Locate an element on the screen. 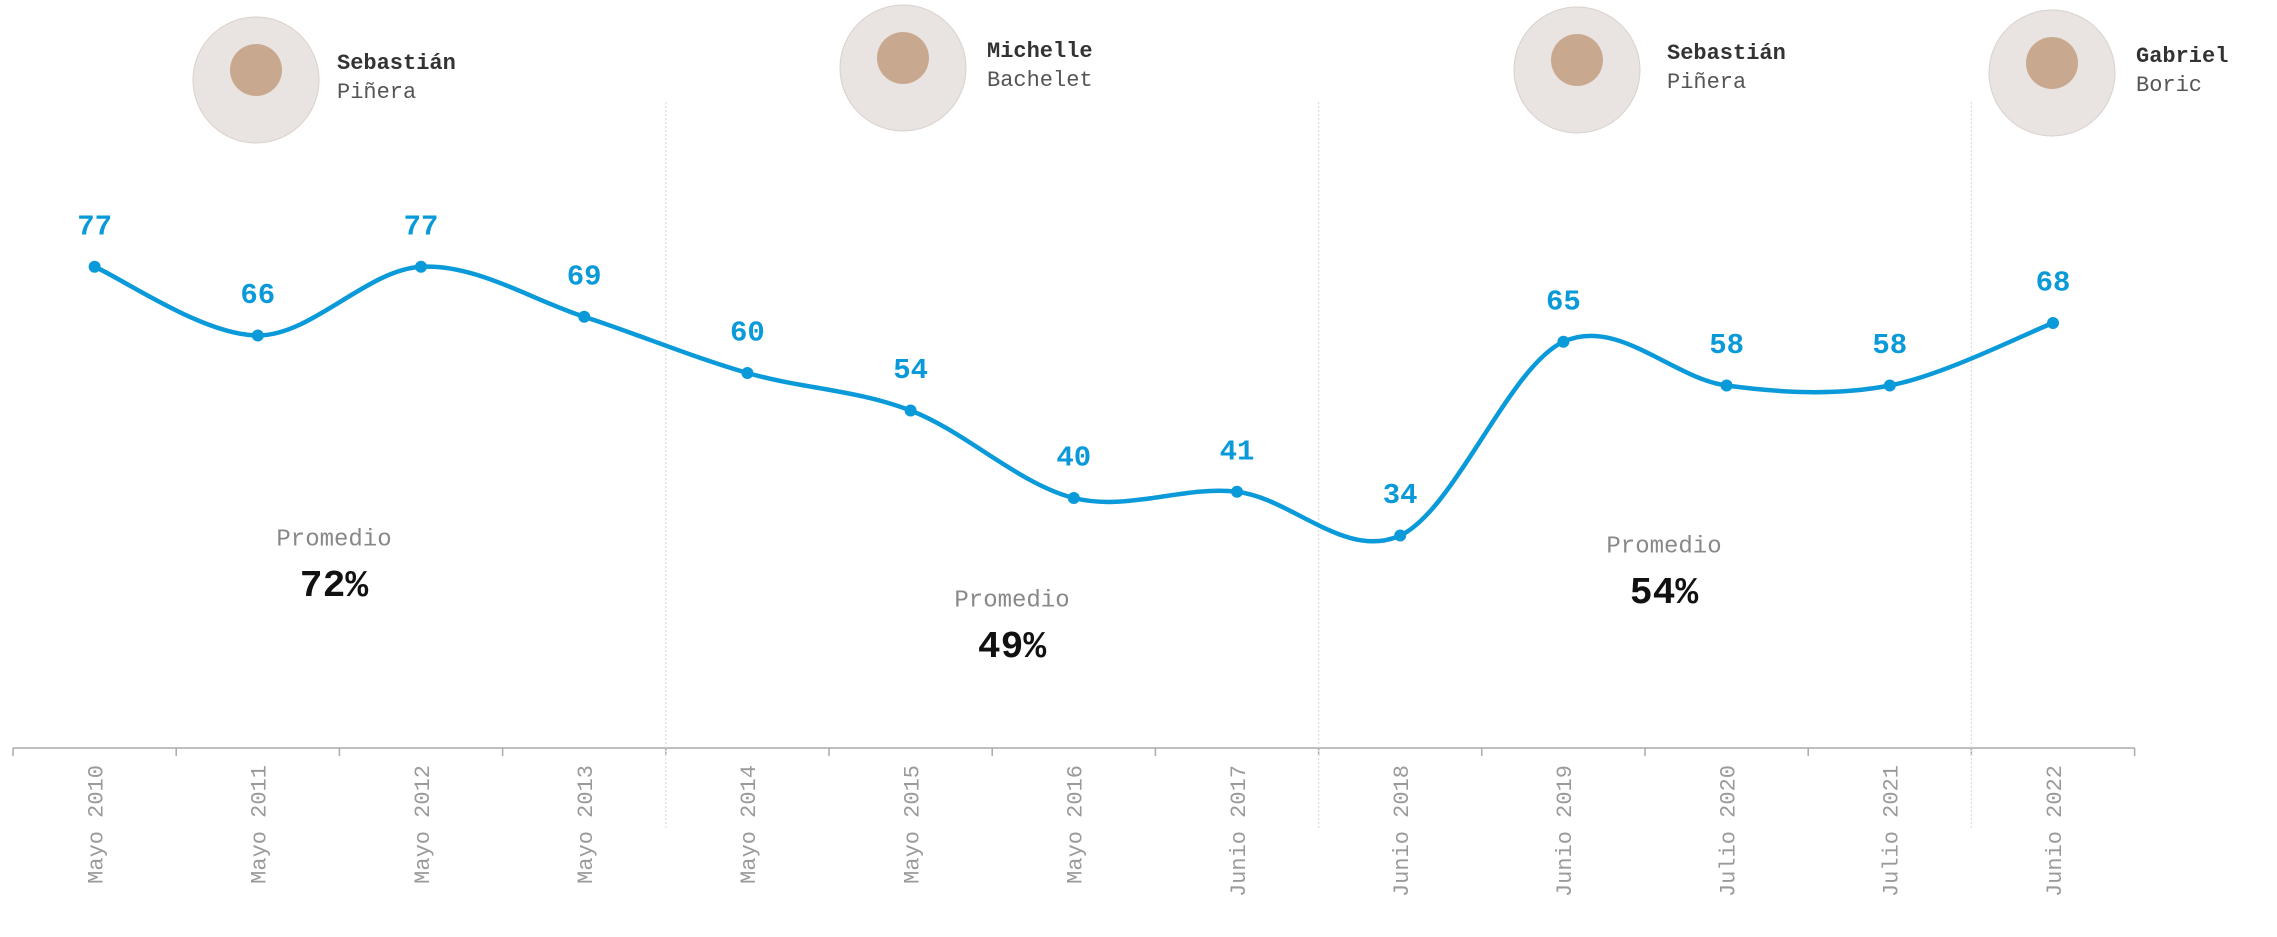  president-last-name: Boric is located at coordinates (2169, 85).